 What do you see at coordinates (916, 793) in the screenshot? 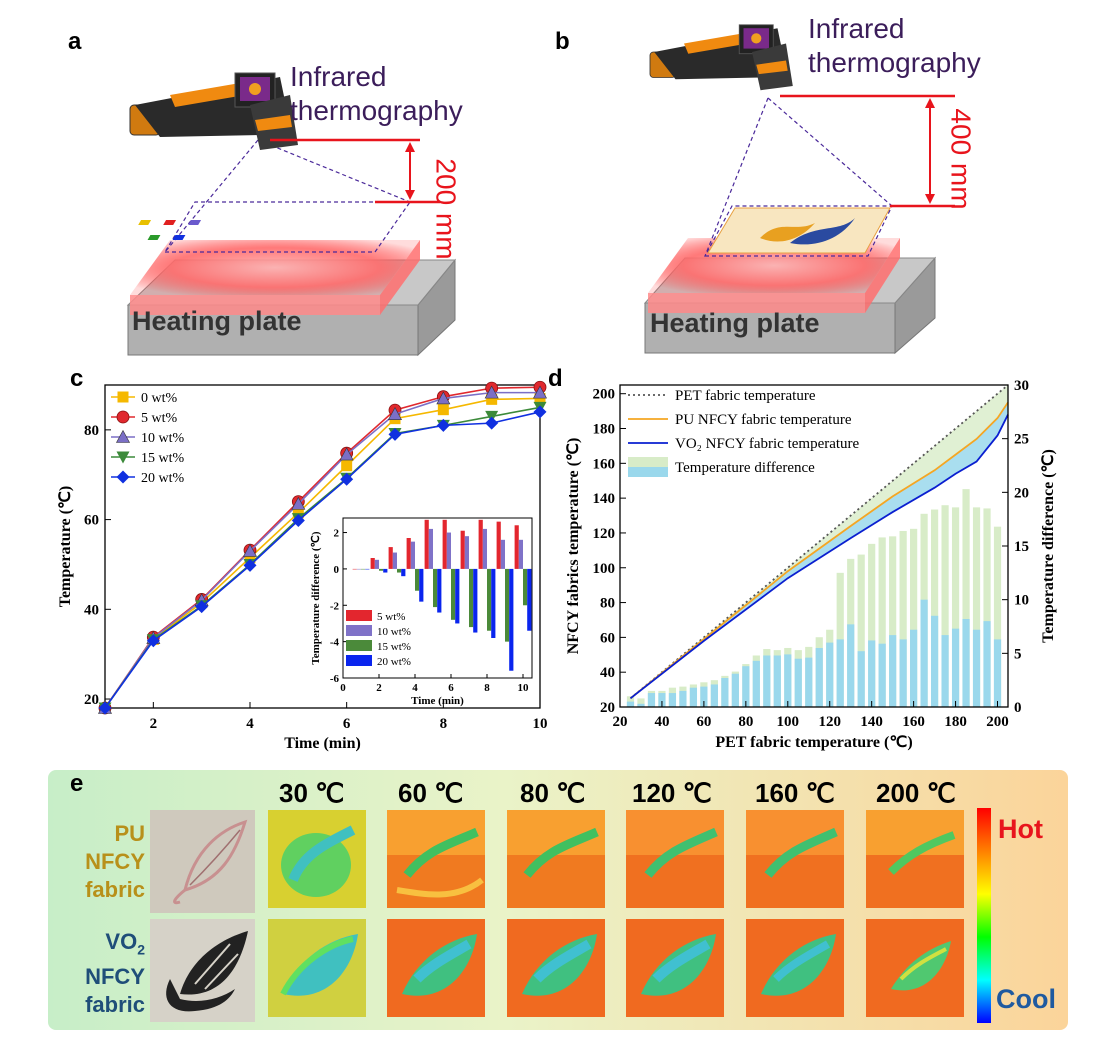
I see `temp-header-200: 200 ℃` at bounding box center [916, 793].